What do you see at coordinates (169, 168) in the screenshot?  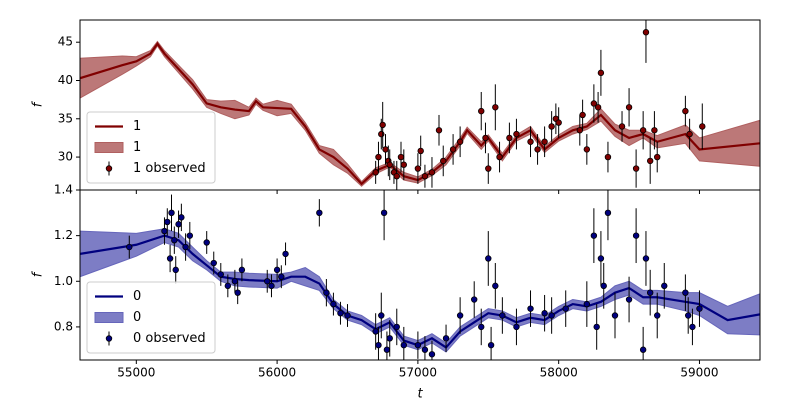 I see `legend-label: 1 observed` at bounding box center [169, 168].